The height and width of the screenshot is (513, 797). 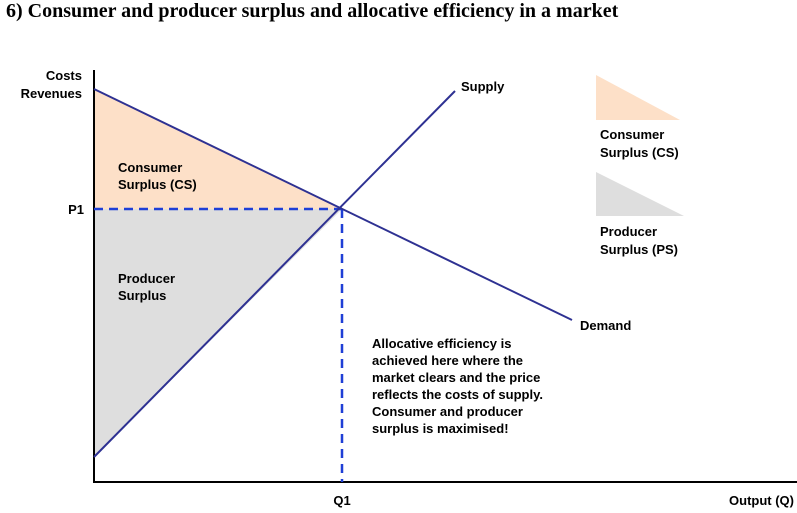 What do you see at coordinates (640, 194) in the screenshot?
I see `legend-ps-swatch` at bounding box center [640, 194].